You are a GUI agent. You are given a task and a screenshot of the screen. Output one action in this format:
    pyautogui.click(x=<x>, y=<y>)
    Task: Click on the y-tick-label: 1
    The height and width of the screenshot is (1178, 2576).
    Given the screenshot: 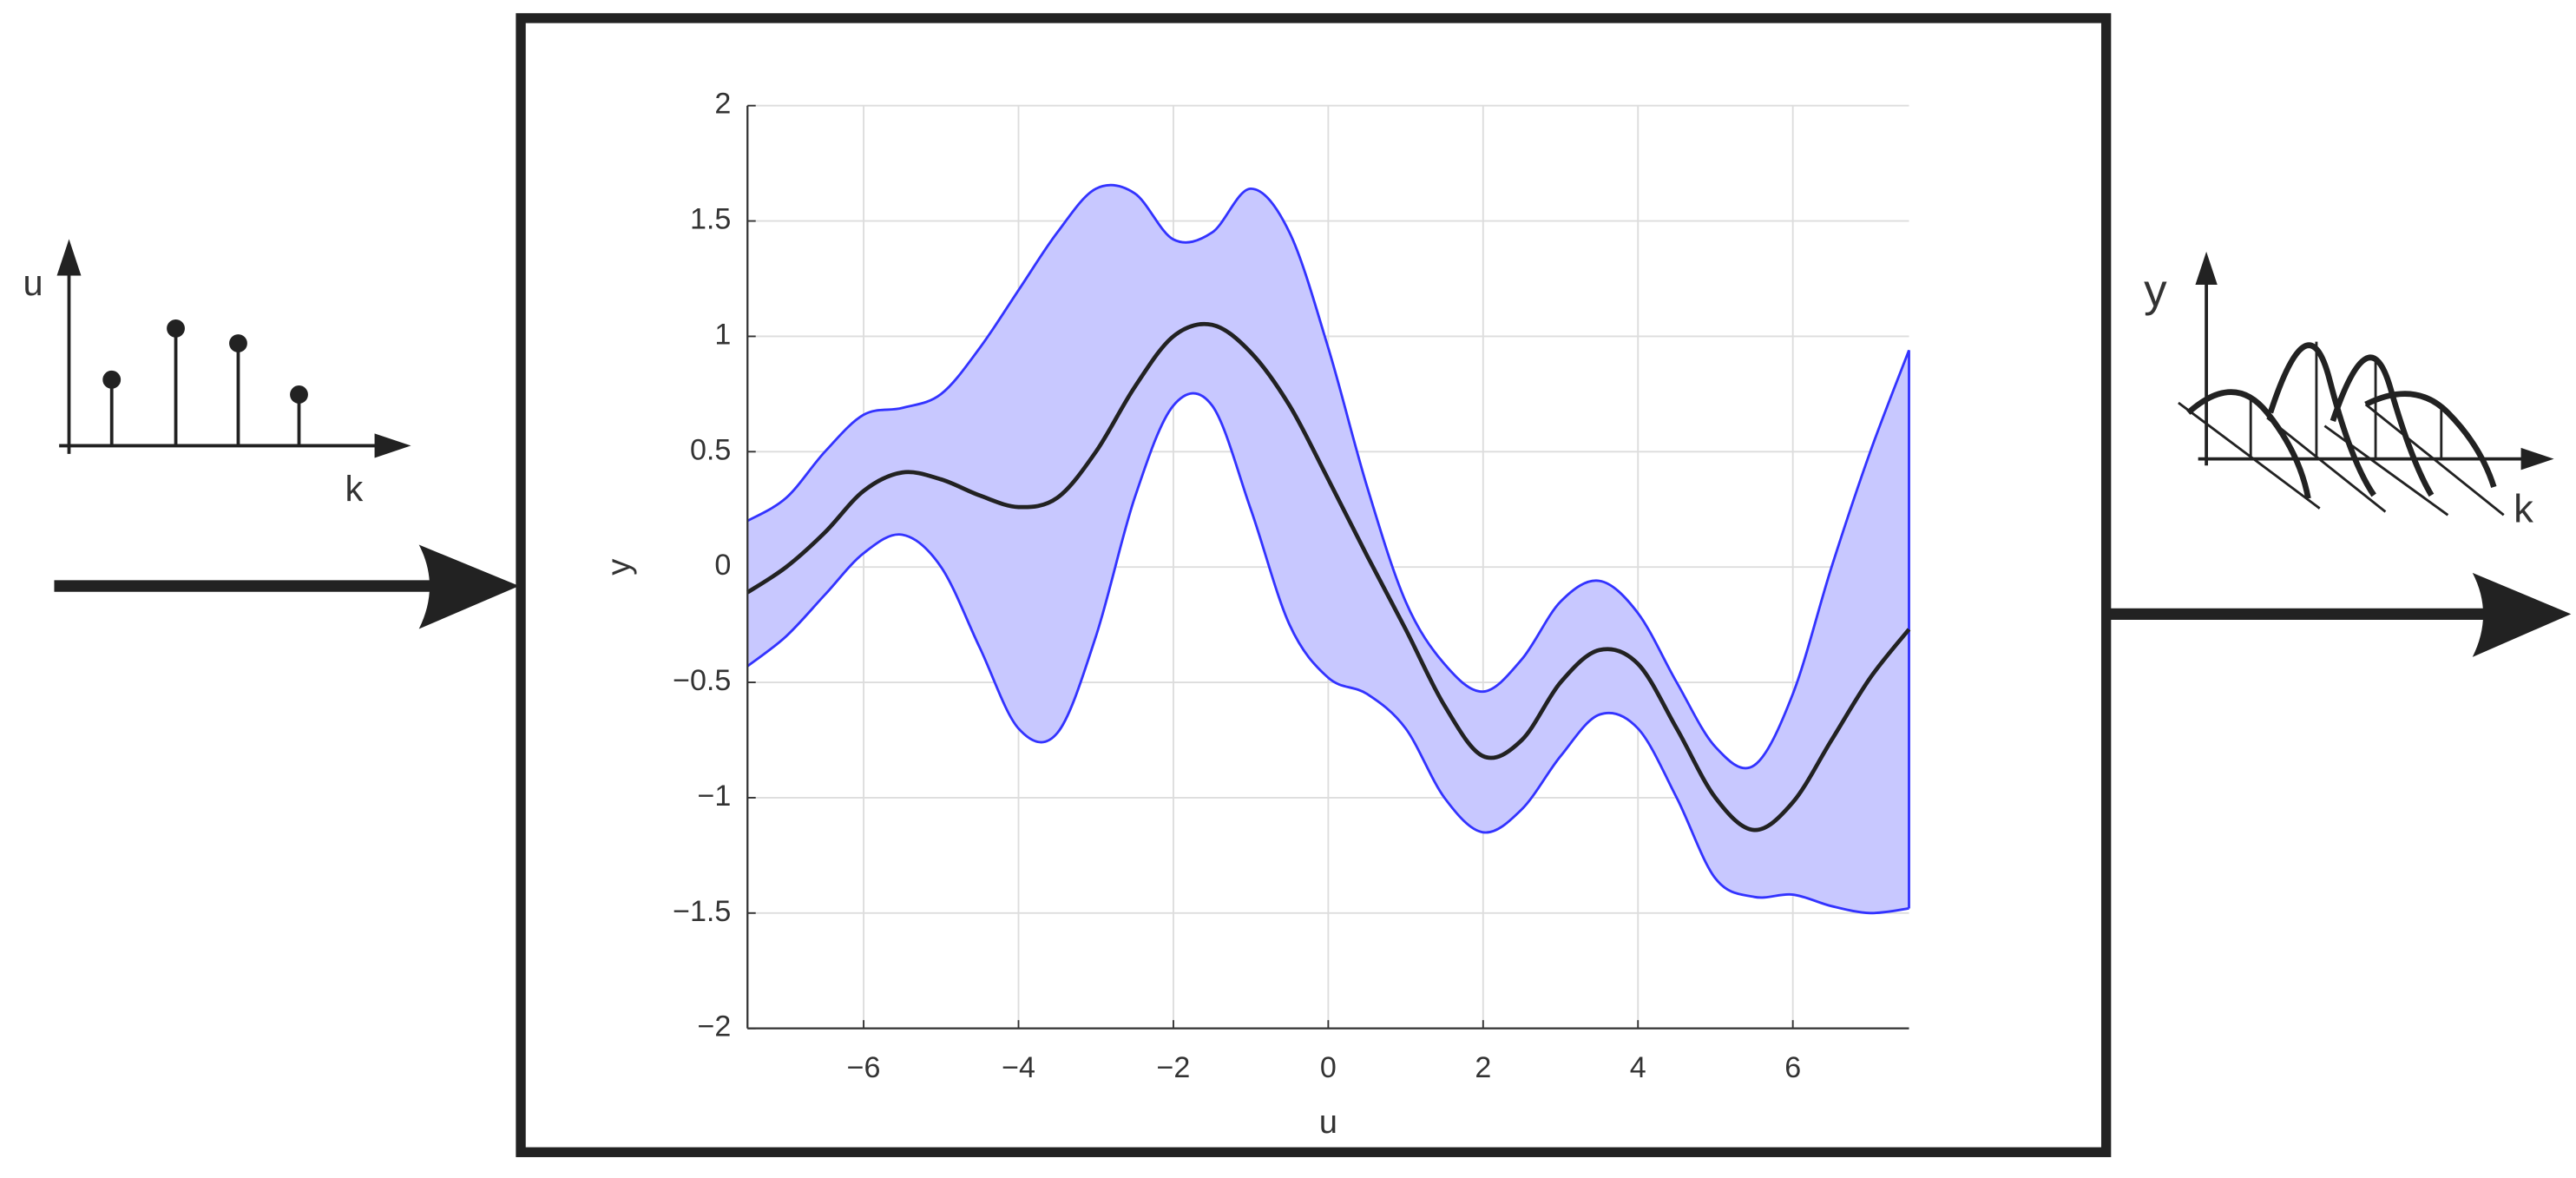 What is the action you would take?
    pyautogui.click(x=722, y=334)
    